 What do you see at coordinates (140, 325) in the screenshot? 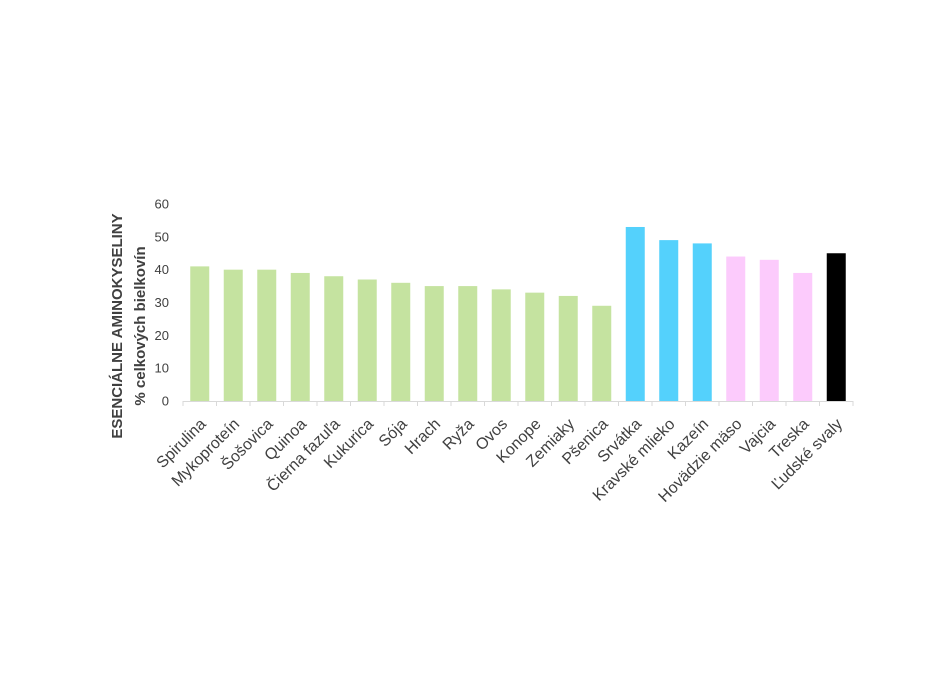
I see `y-axis-title-line2: % celkových bielkovín` at bounding box center [140, 325].